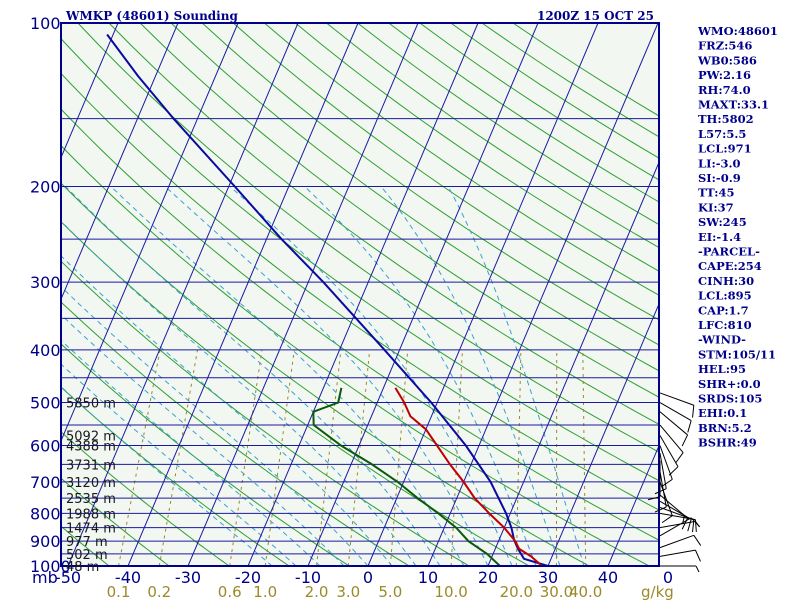  Describe the element at coordinates (45, 446) in the screenshot. I see `pressure-tick-label: 600` at that location.